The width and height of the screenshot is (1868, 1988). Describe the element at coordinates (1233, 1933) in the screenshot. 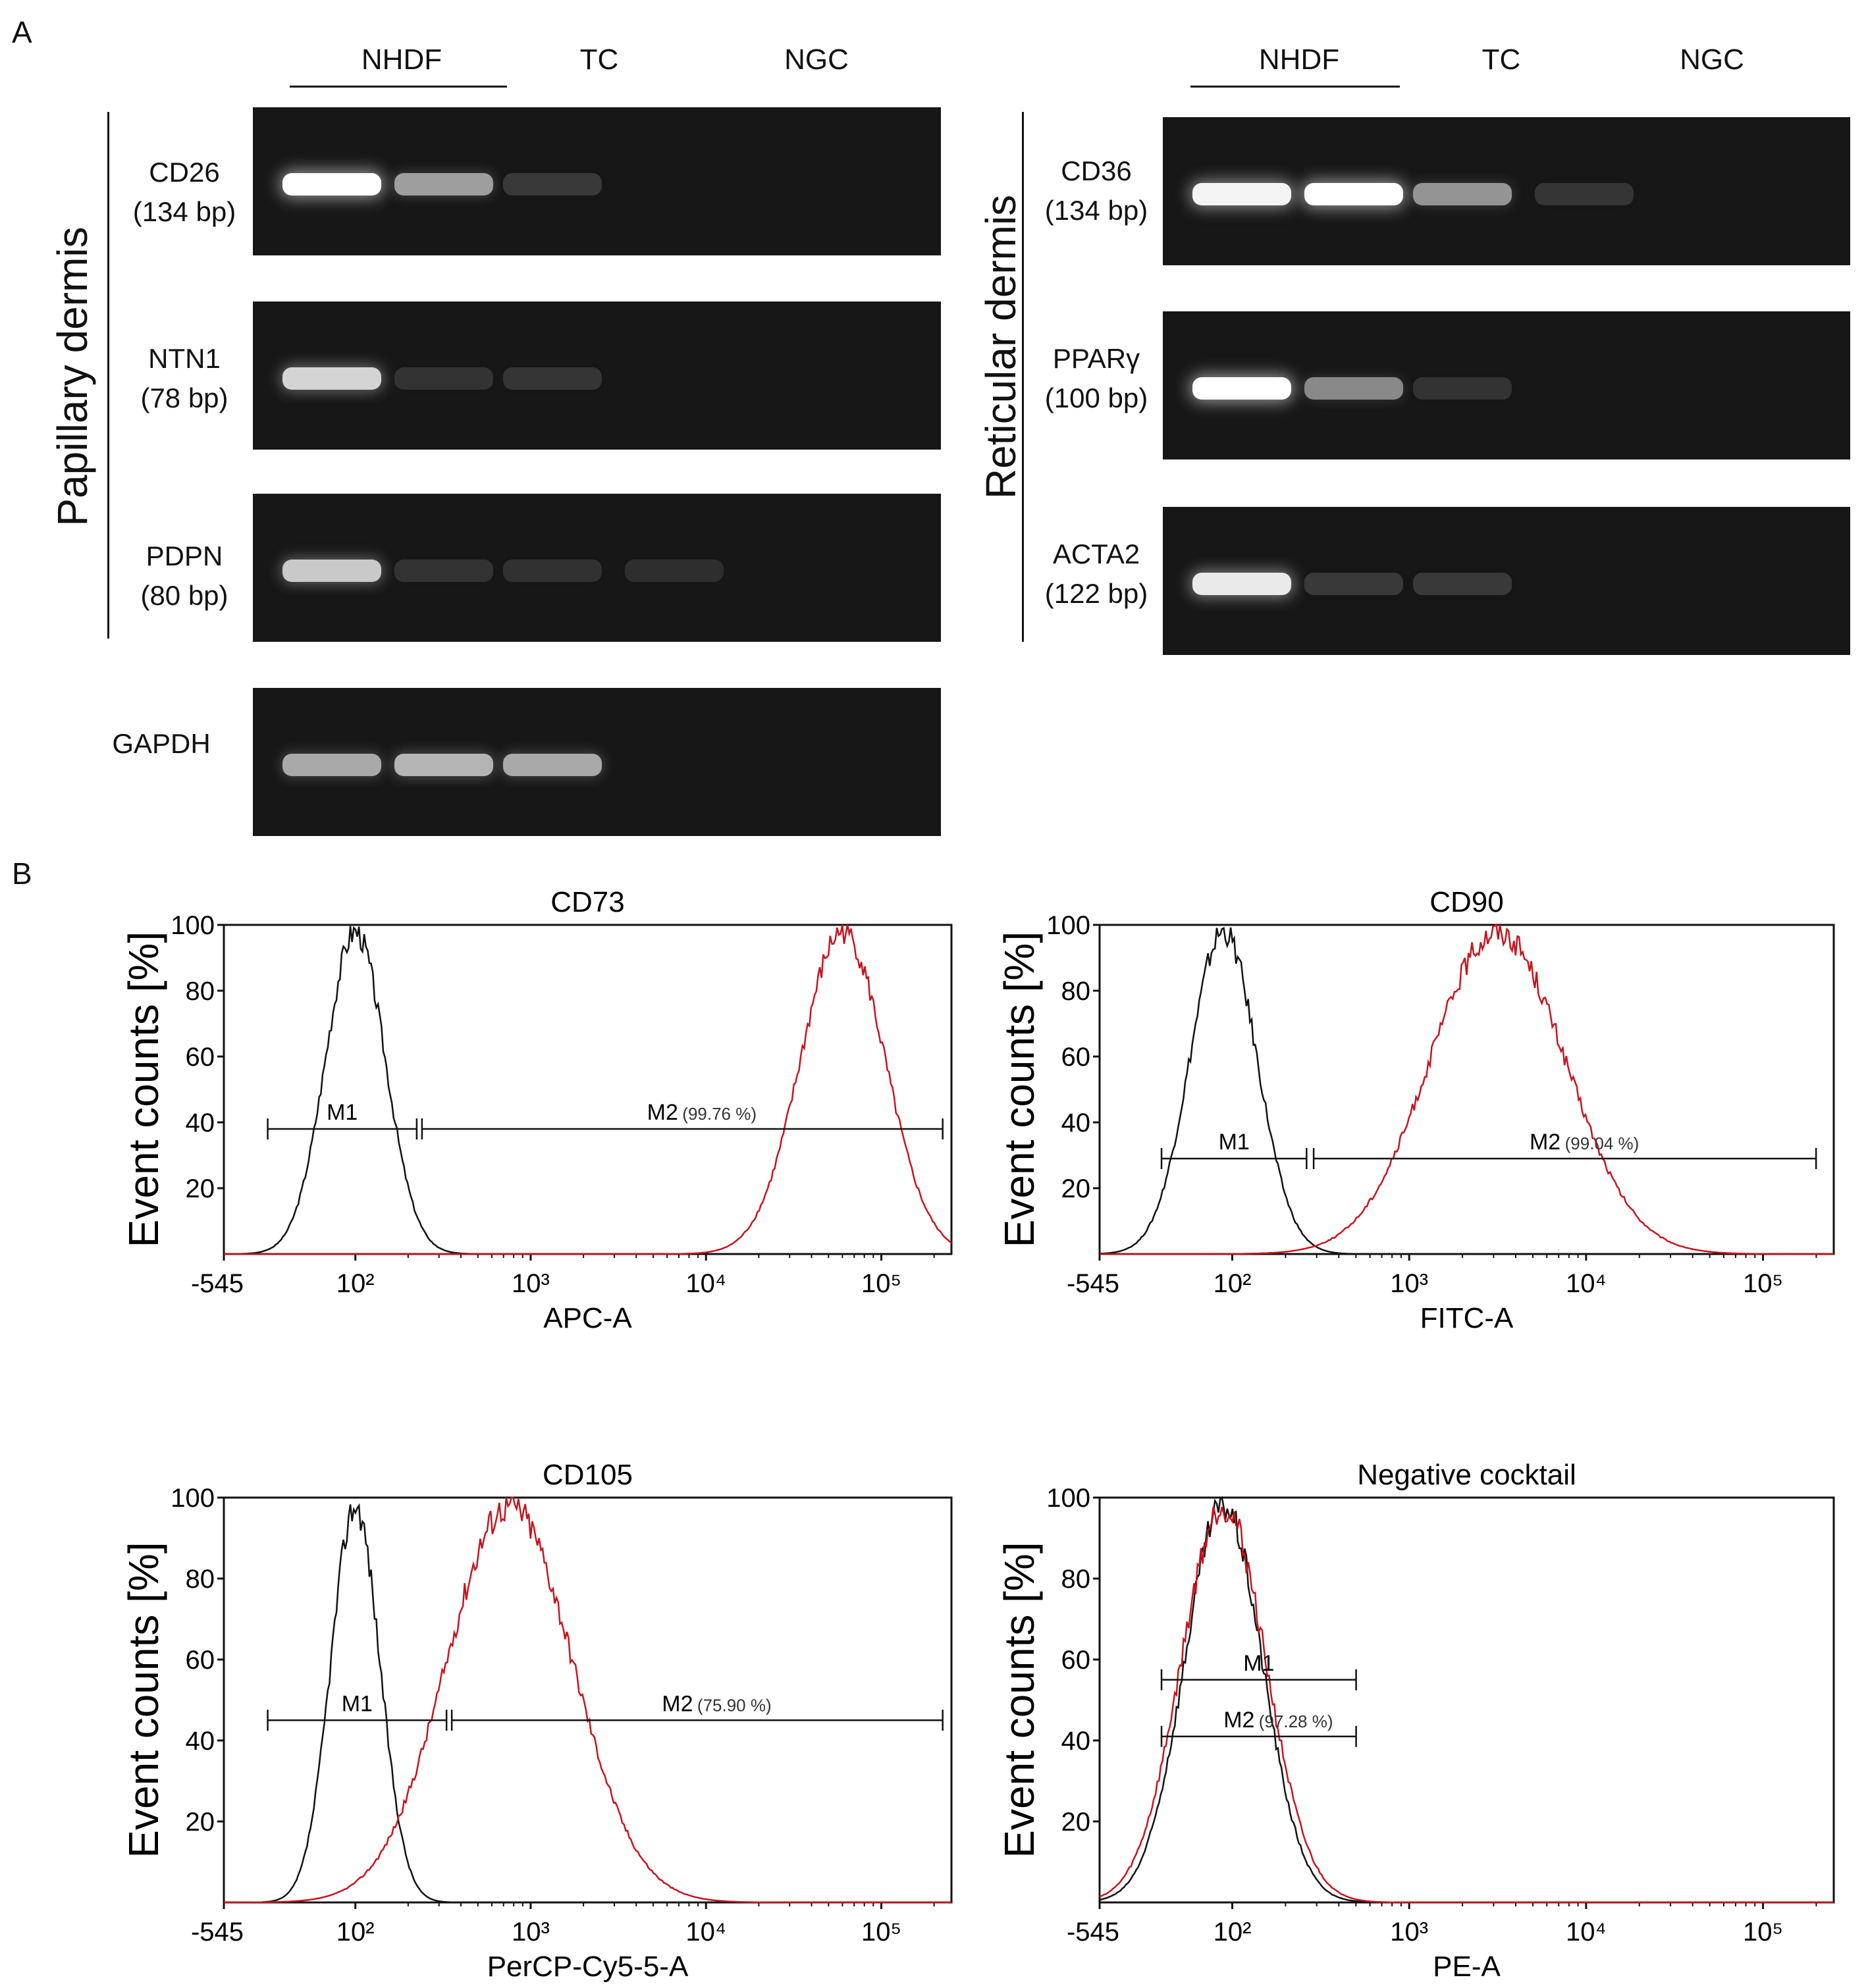

I see `x-tick-label: 10²` at that location.